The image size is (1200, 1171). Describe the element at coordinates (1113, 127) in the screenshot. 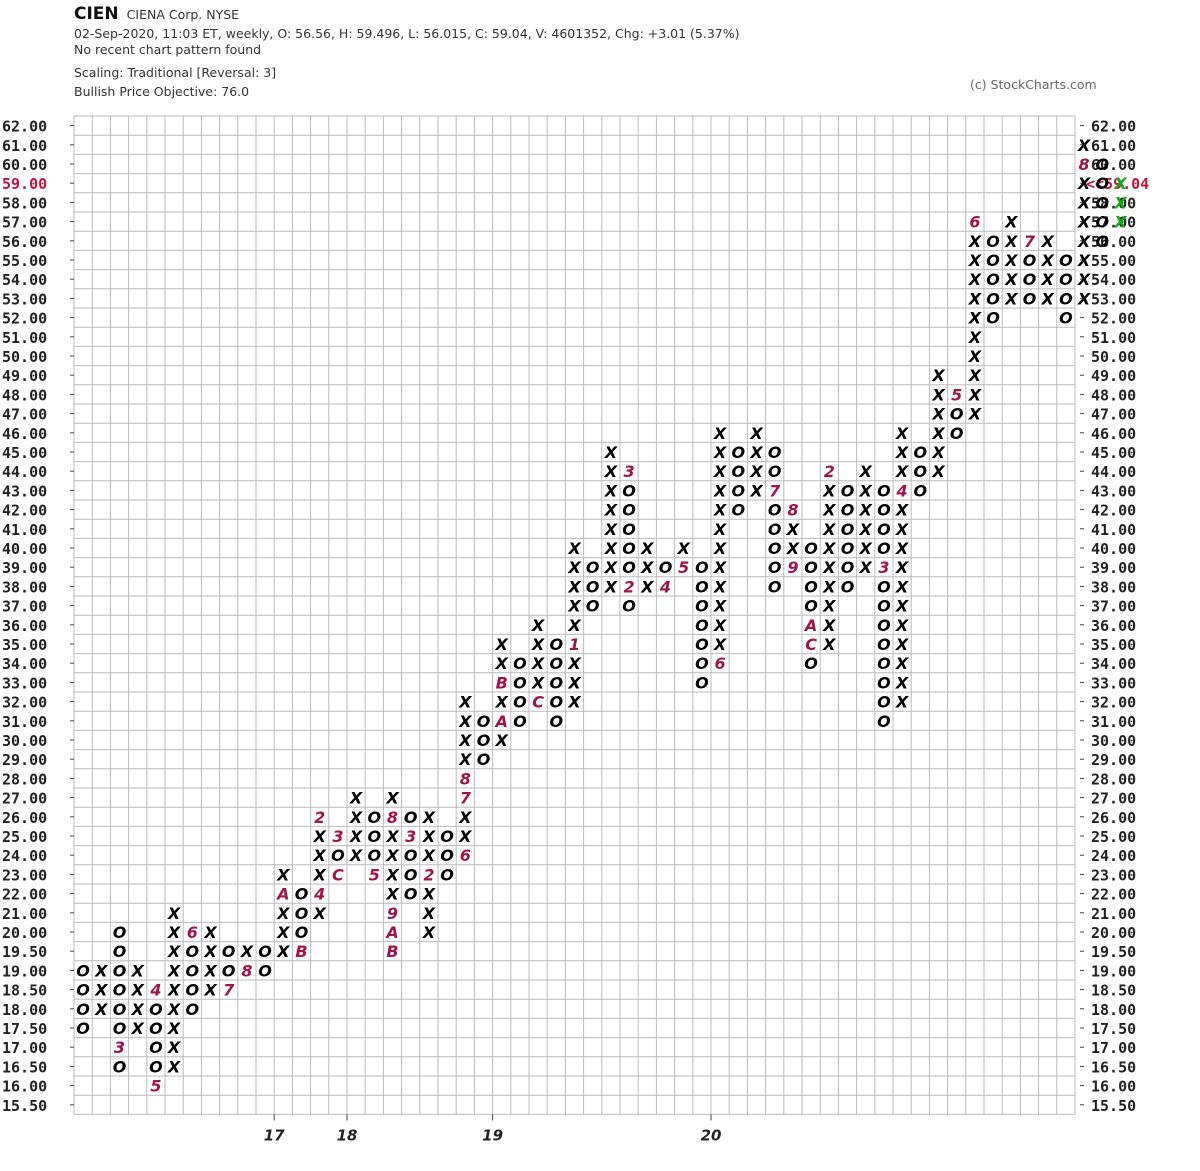

I see `price-label-right: 62.00` at that location.